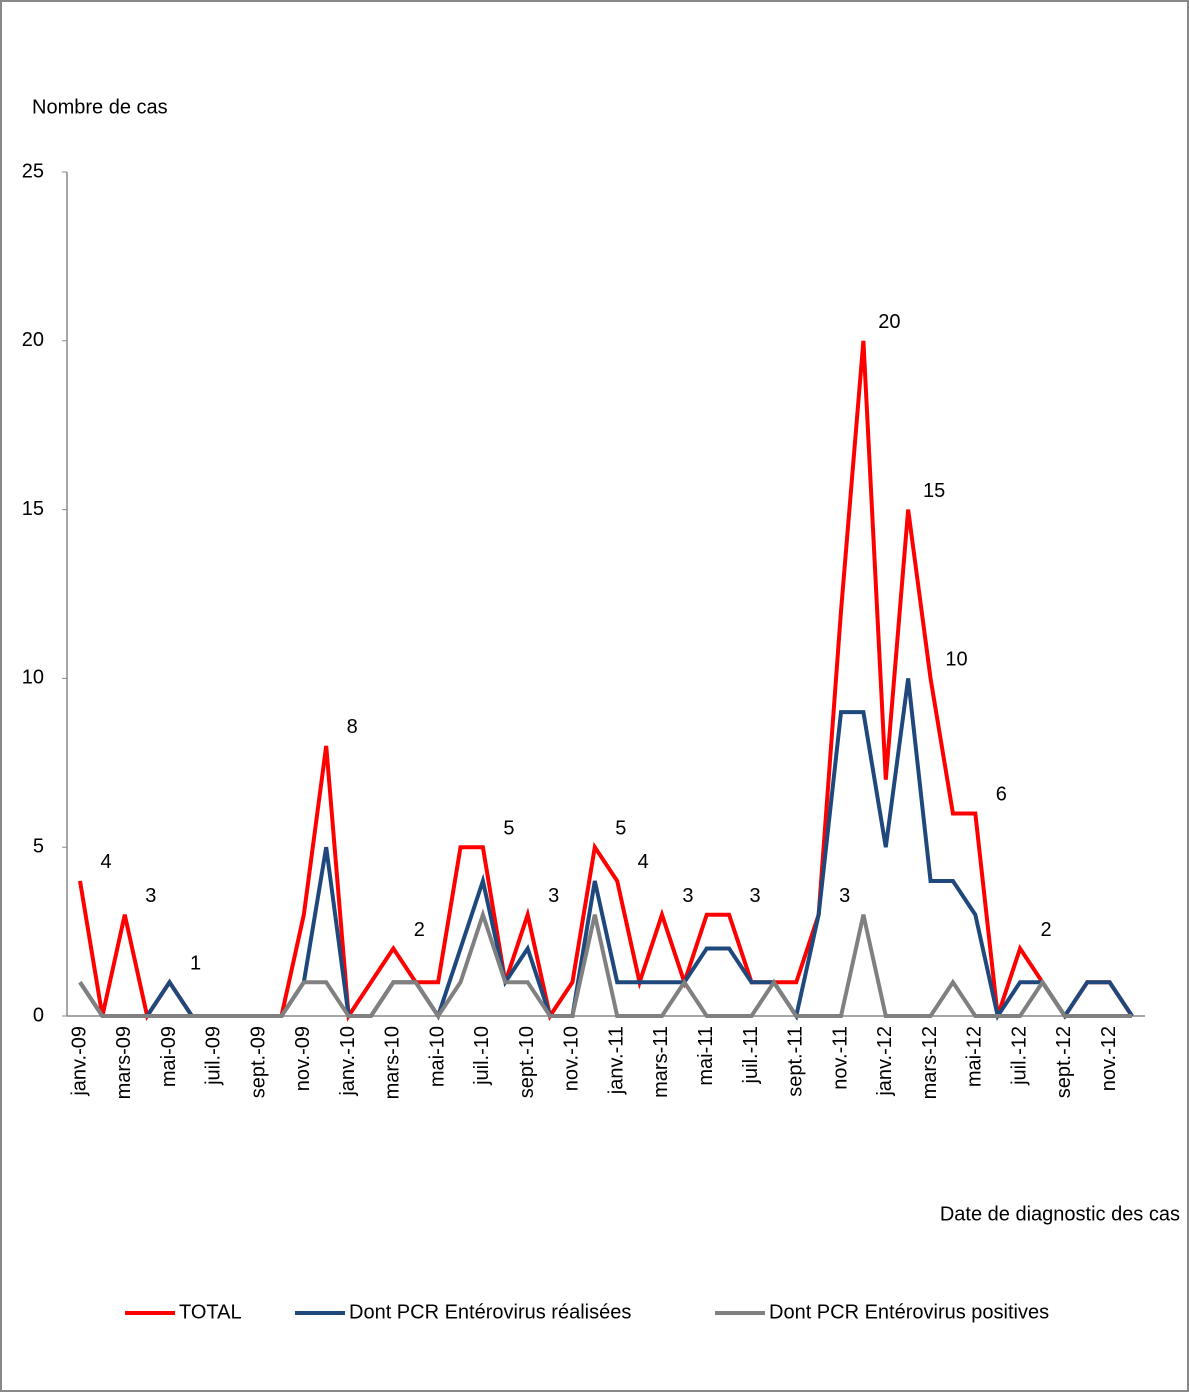  Describe the element at coordinates (930, 1062) in the screenshot. I see `x-tick-label: mars-12` at that location.